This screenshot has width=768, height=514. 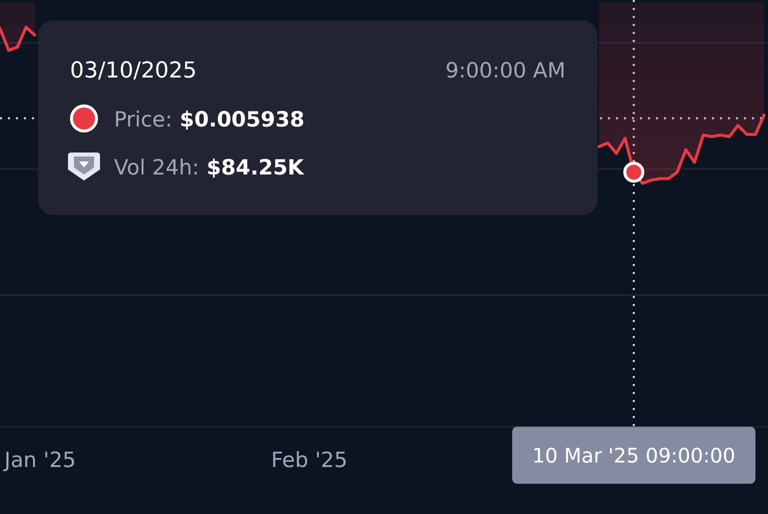 What do you see at coordinates (634, 456) in the screenshot?
I see `ref-line-label: 10 Mar '25 09:00:00` at bounding box center [634, 456].